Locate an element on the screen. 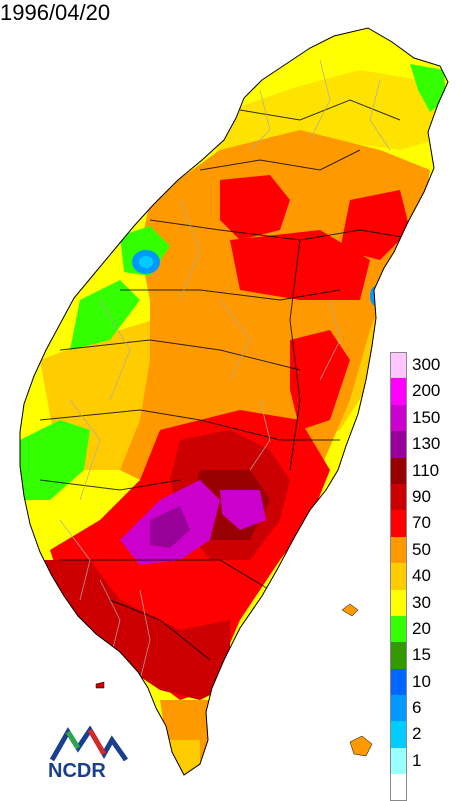  legend-label: 300 is located at coordinates (426, 364).